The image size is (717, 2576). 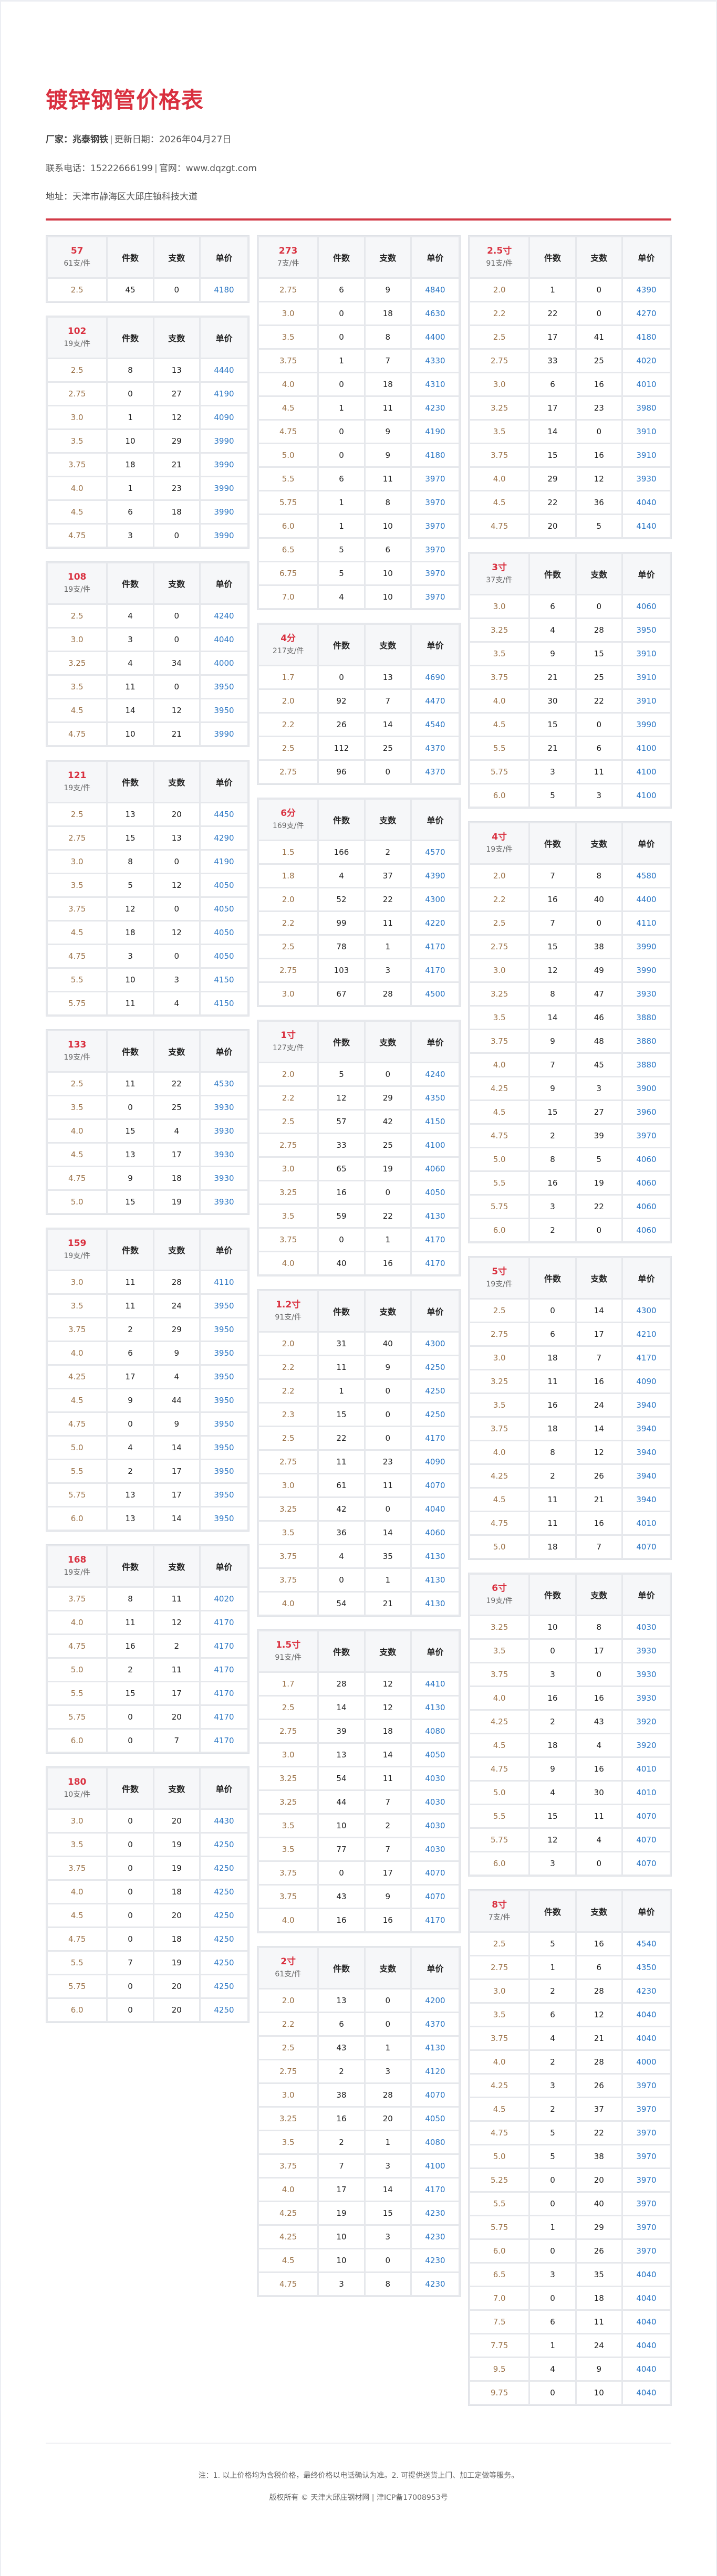 What do you see at coordinates (176, 1788) in the screenshot?
I see `header-count: 支数` at bounding box center [176, 1788].